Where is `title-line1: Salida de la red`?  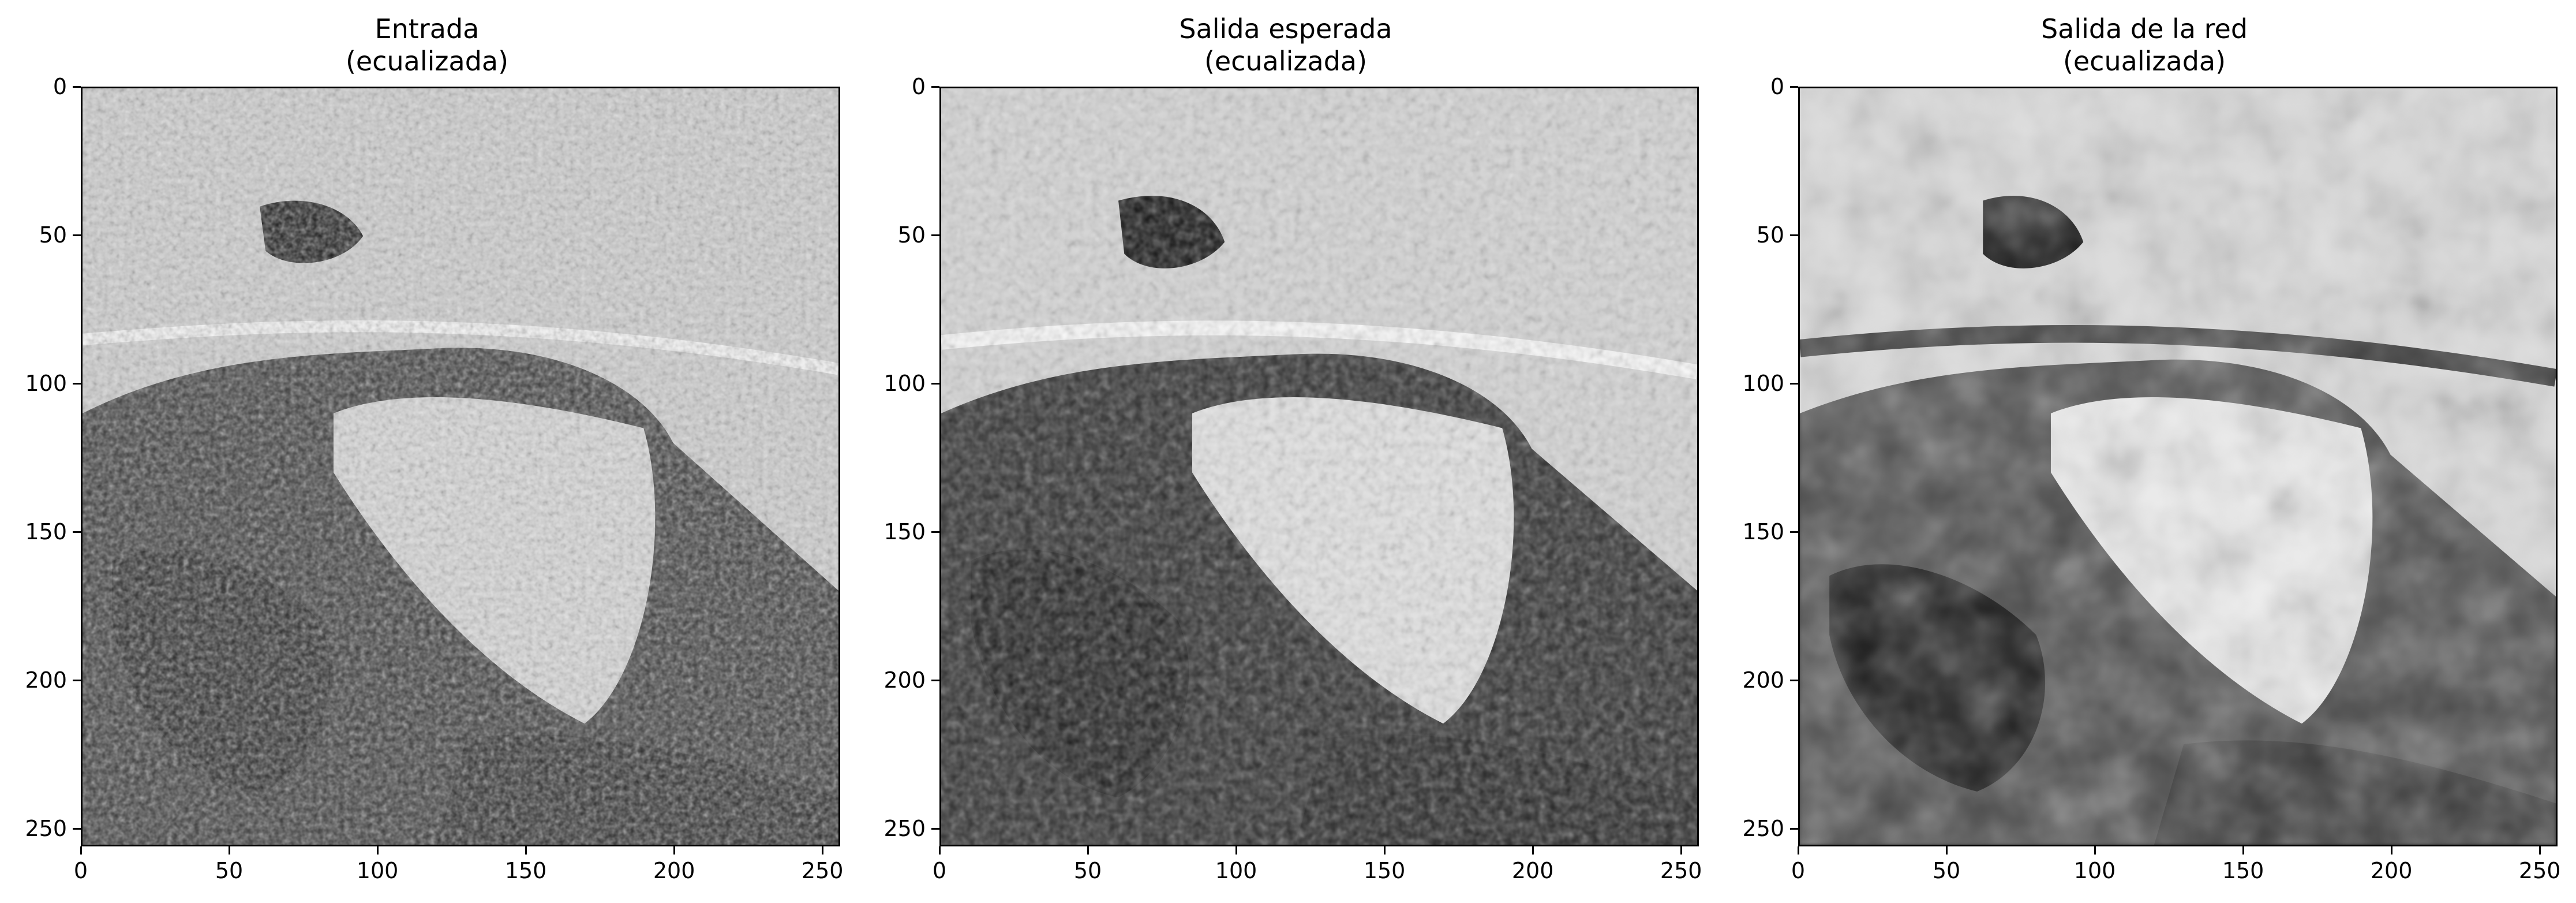
title-line1: Salida de la red is located at coordinates (2144, 28).